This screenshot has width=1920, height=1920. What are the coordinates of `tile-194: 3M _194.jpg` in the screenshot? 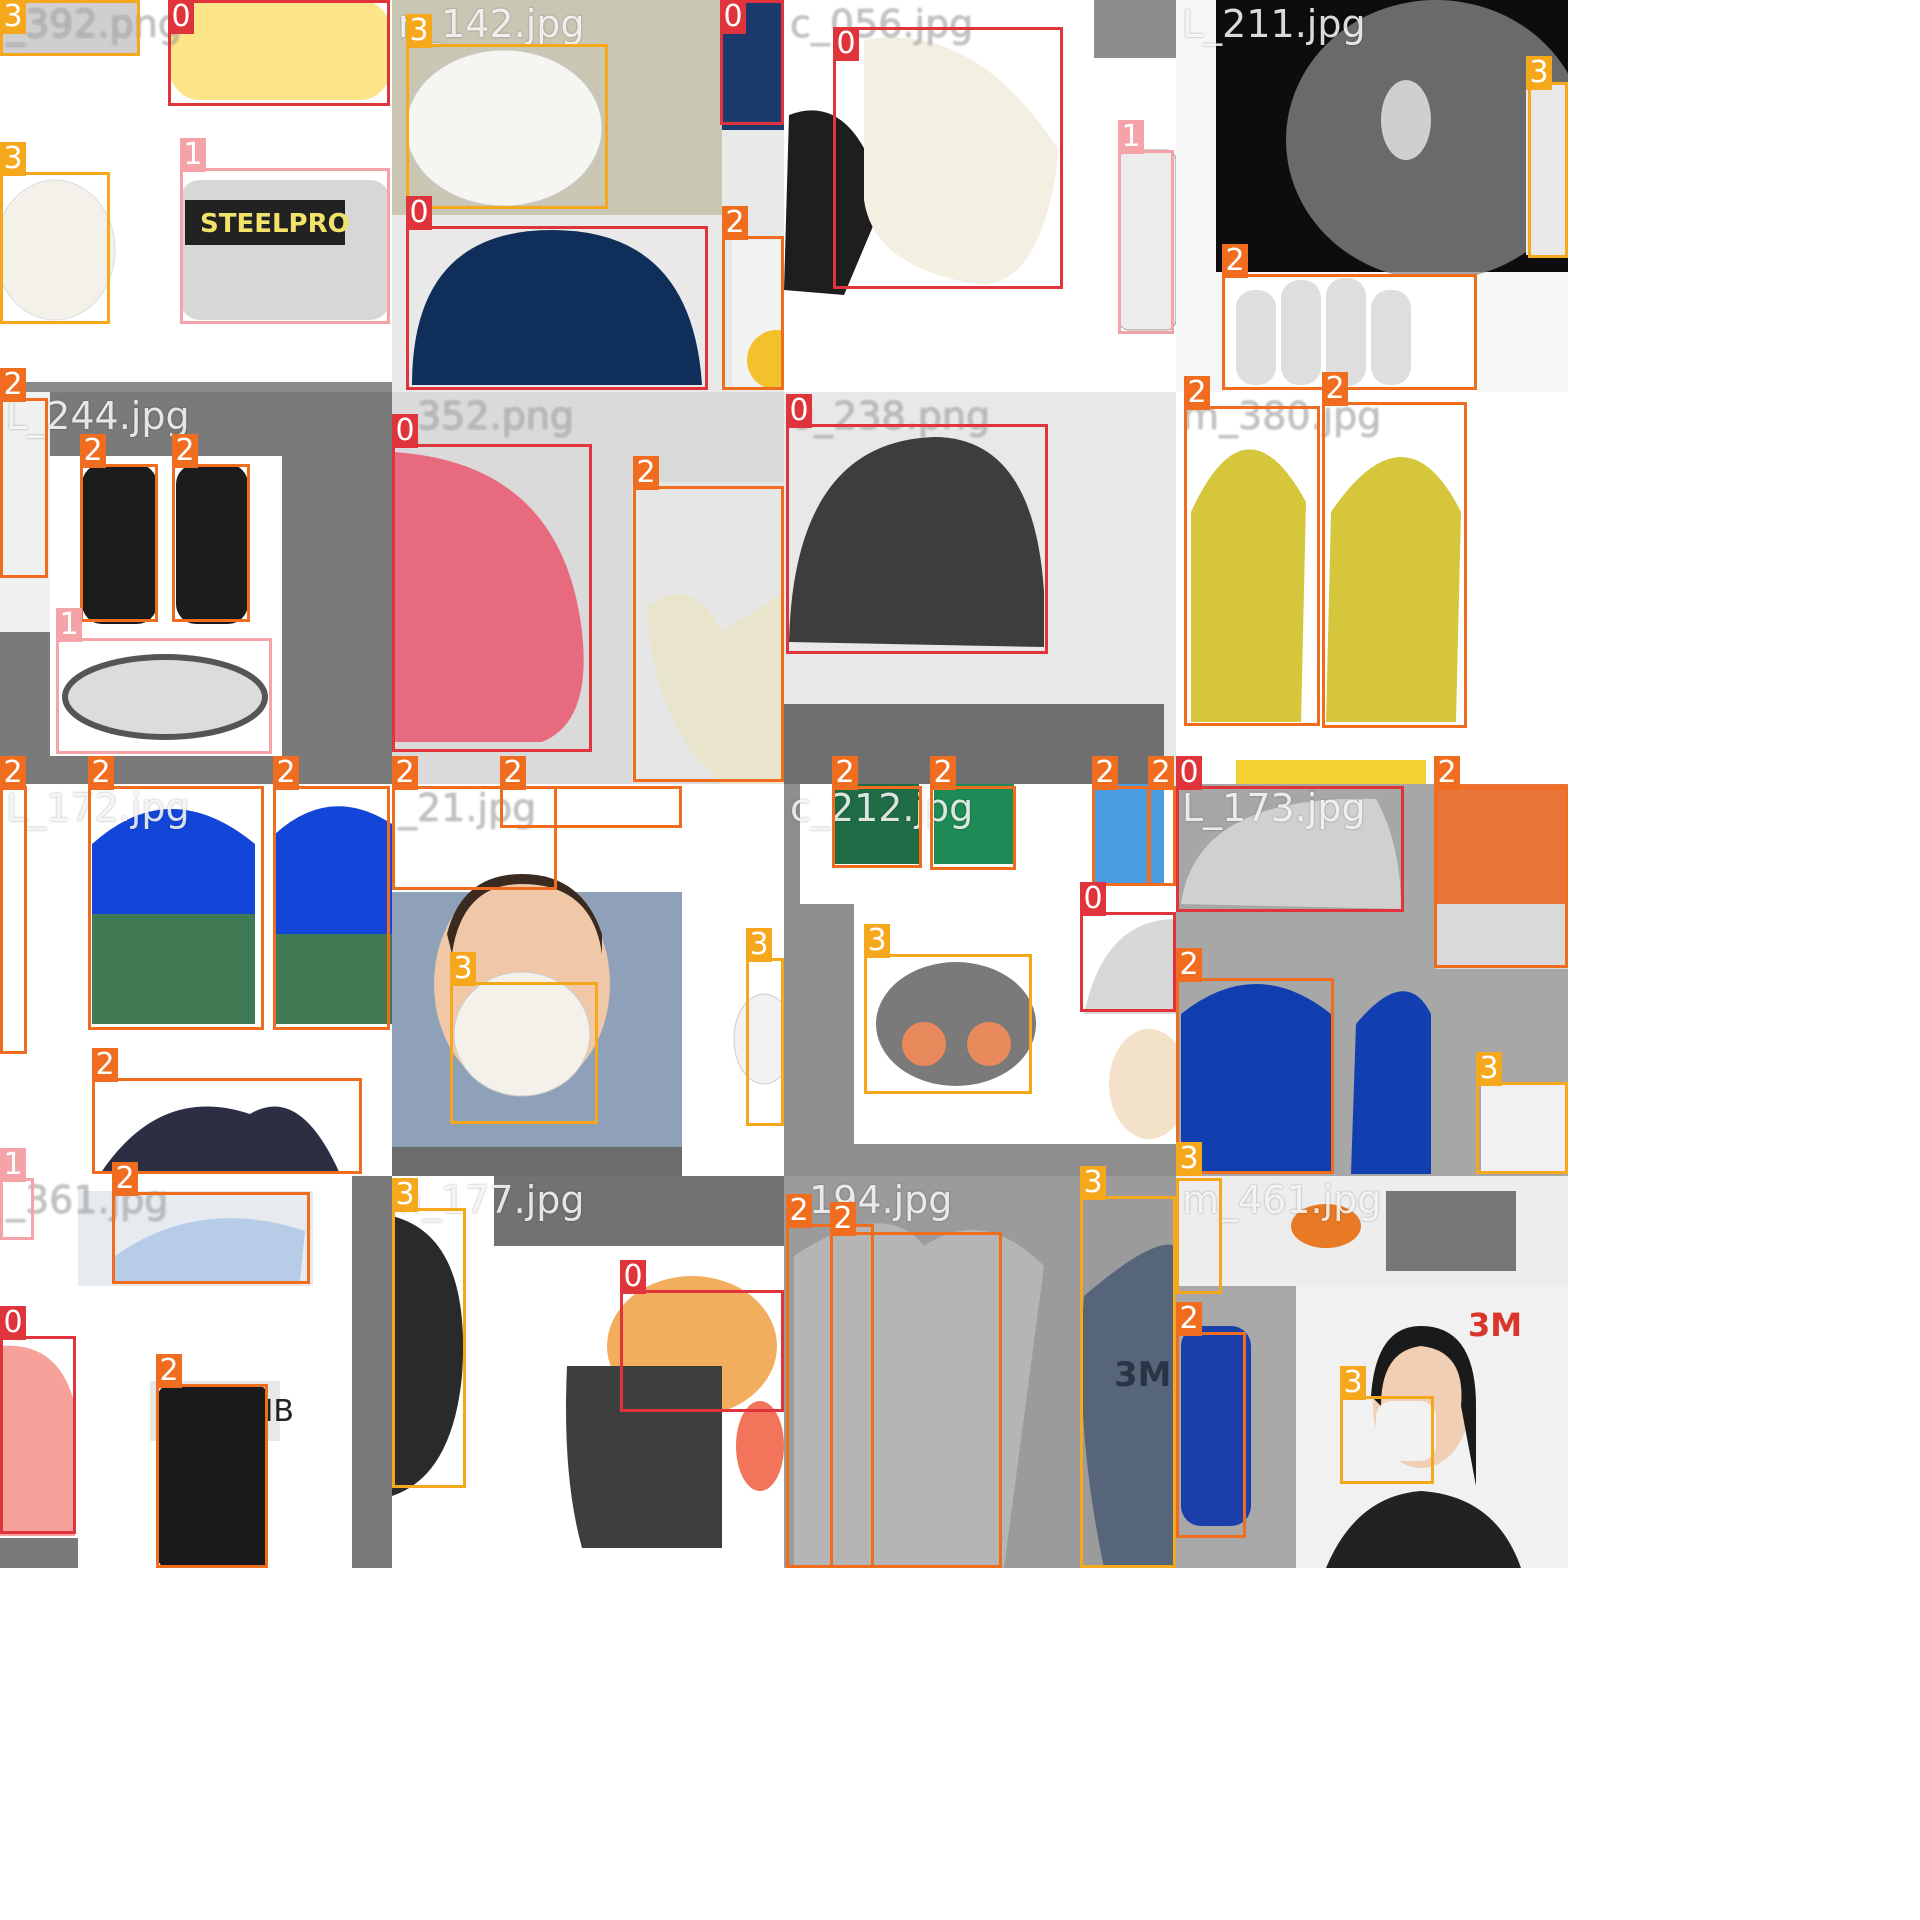 It's located at (980, 1372).